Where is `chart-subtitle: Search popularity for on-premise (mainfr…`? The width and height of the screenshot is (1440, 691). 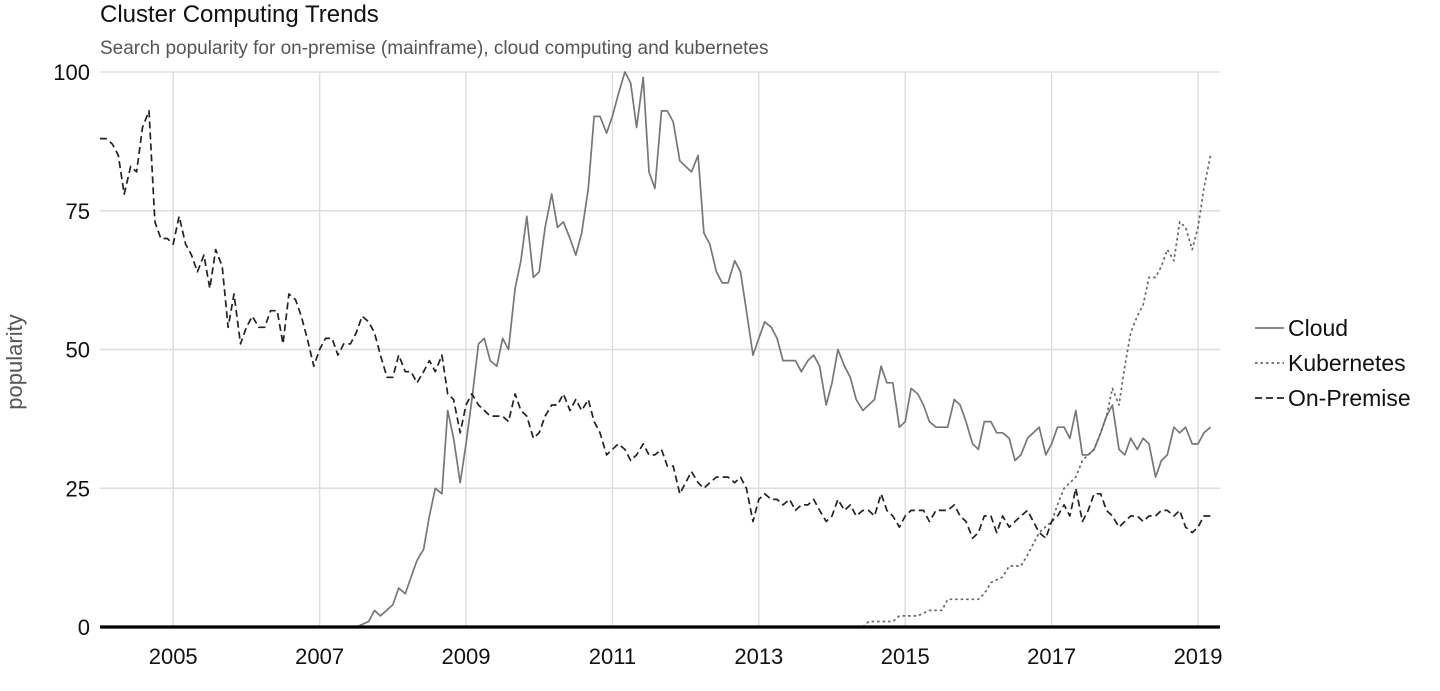 chart-subtitle: Search popularity for on-premise (mainfr… is located at coordinates (434, 48).